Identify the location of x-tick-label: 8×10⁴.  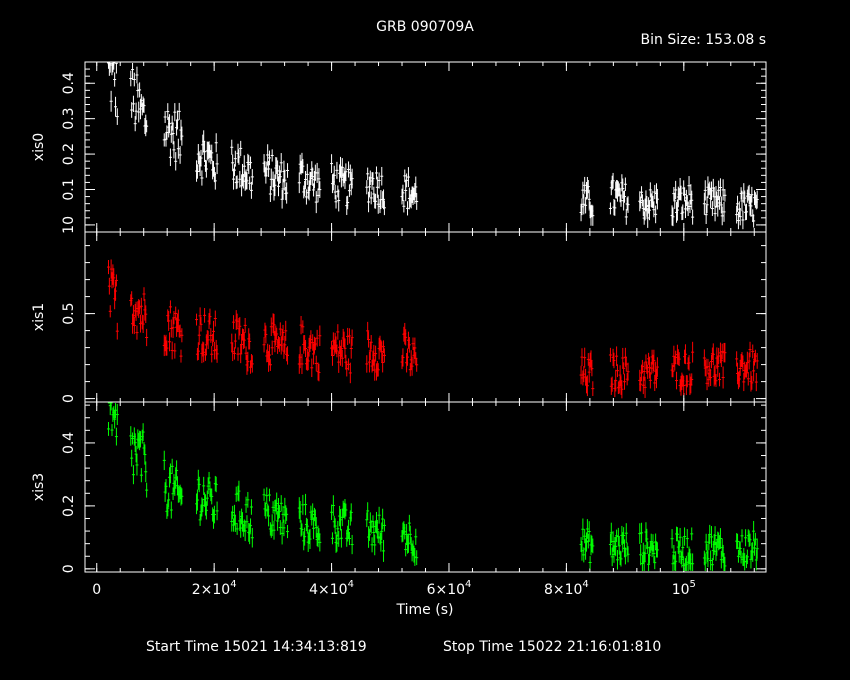
(566, 588).